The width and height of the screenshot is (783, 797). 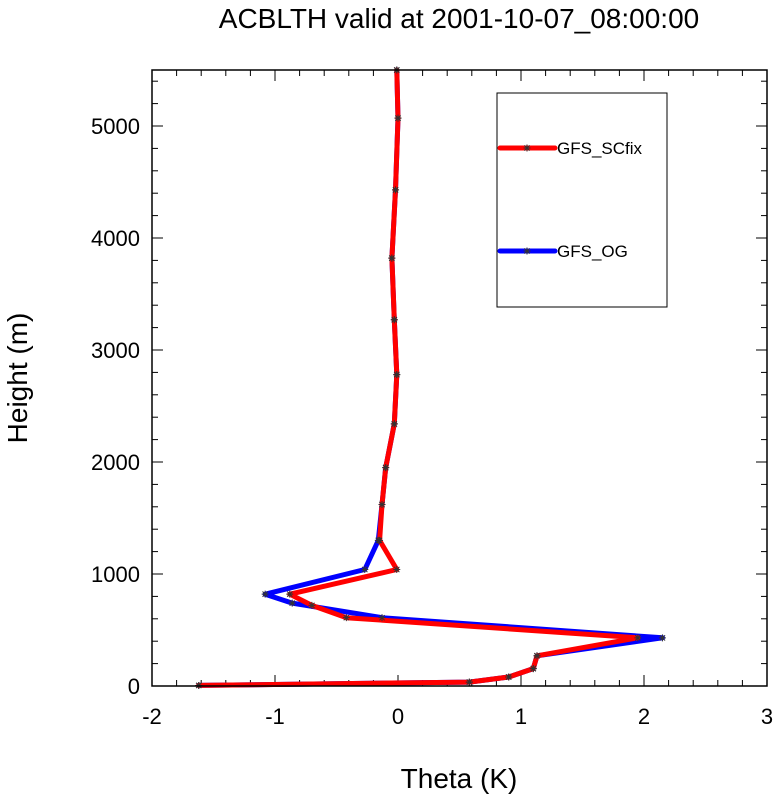 I want to click on y-tick-label: 2000, so click(x=115, y=462).